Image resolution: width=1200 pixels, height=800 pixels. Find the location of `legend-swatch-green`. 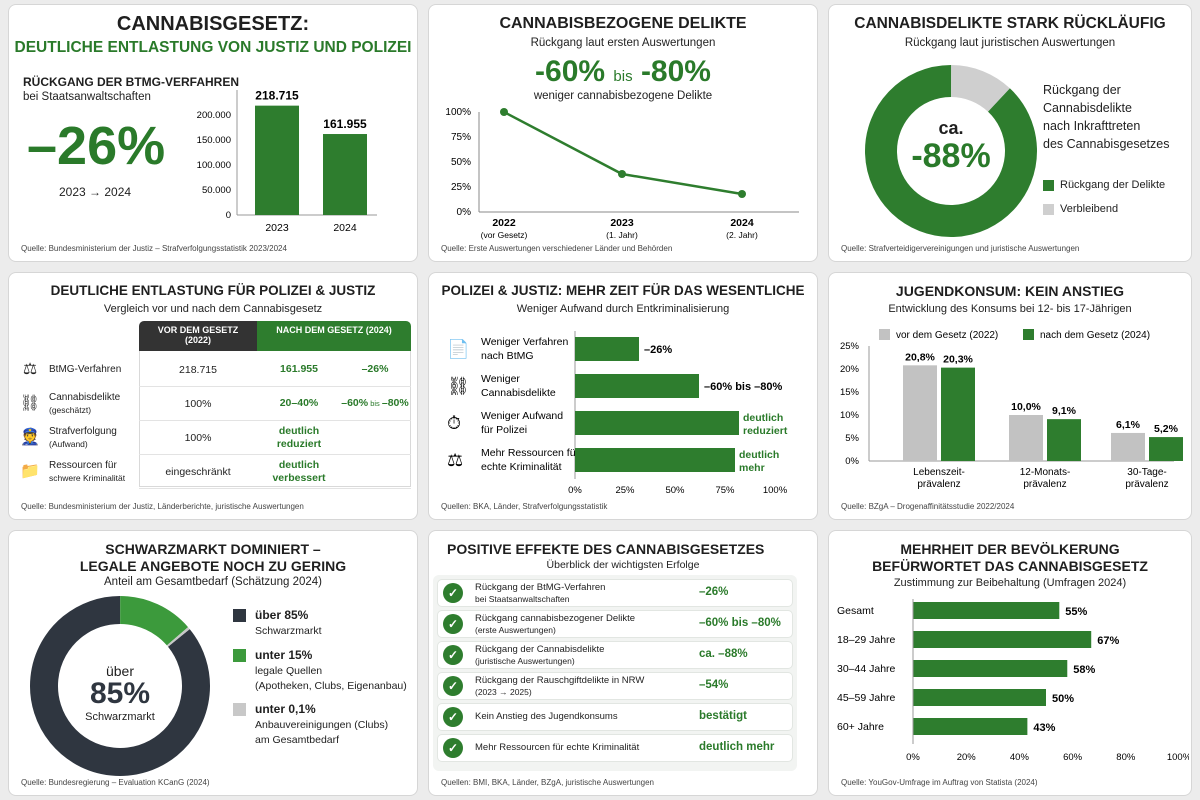

legend-swatch-green is located at coordinates (1028, 334).